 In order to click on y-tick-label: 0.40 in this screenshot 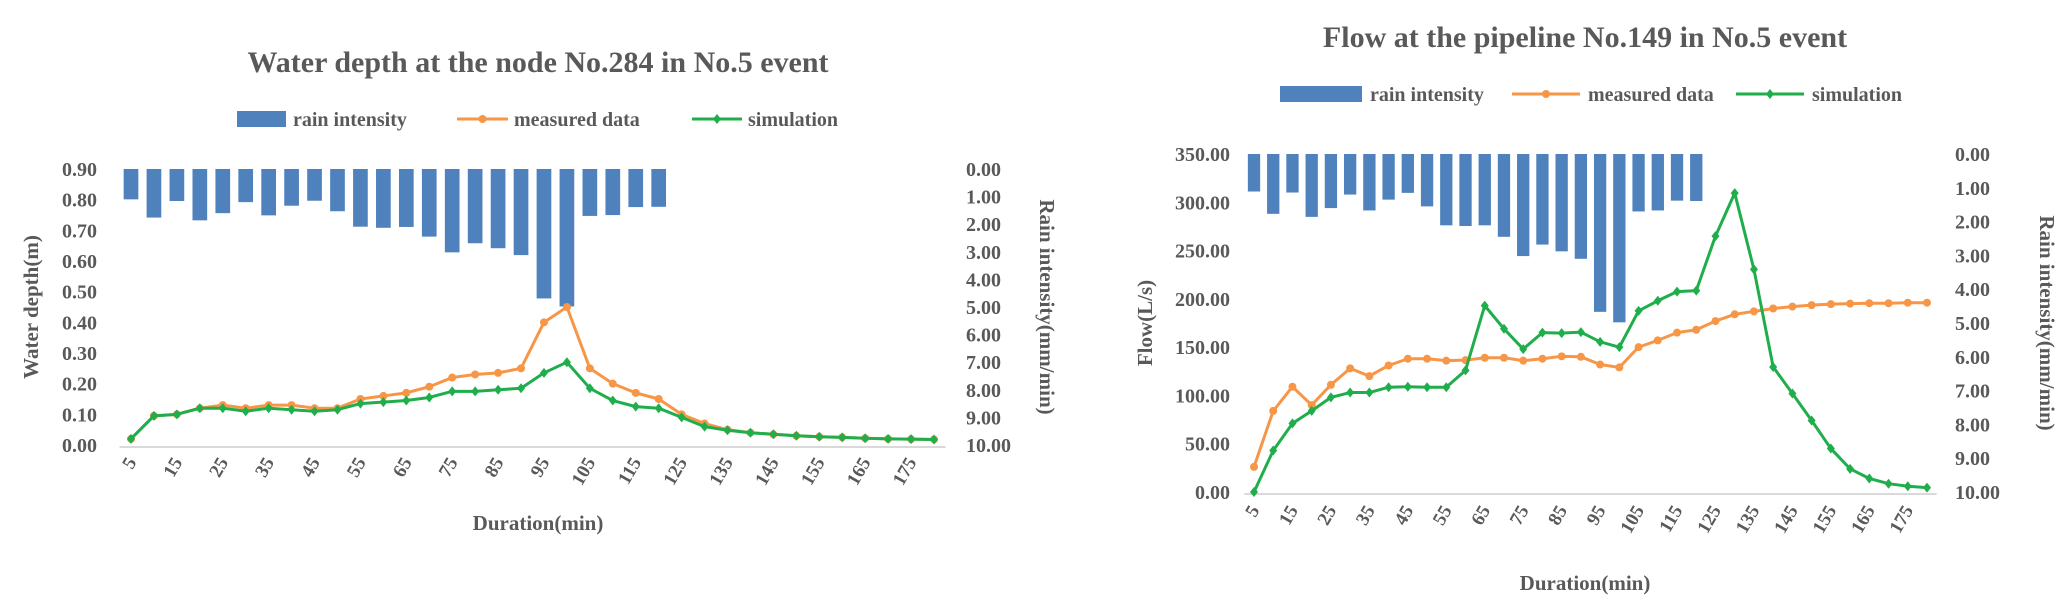, I will do `click(79, 323)`.